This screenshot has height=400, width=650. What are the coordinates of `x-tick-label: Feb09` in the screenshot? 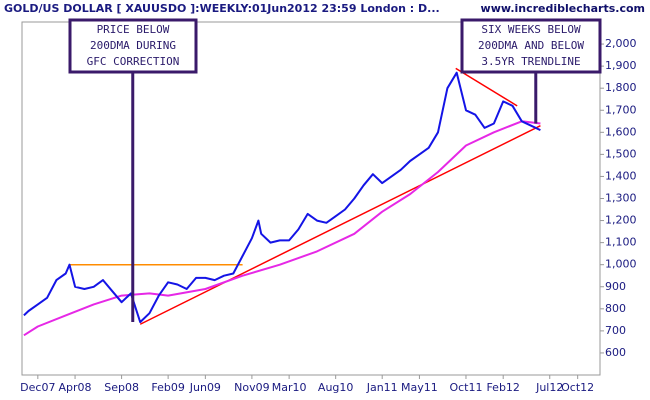 It's located at (167, 387).